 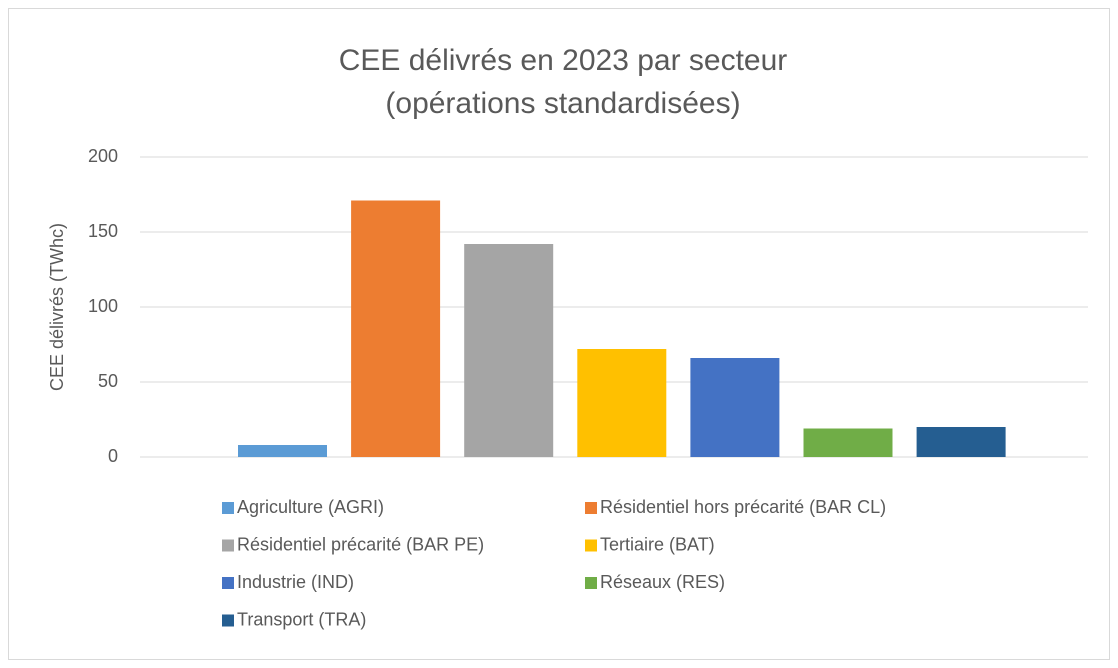 I want to click on y-tick-label: 50, so click(x=108, y=381).